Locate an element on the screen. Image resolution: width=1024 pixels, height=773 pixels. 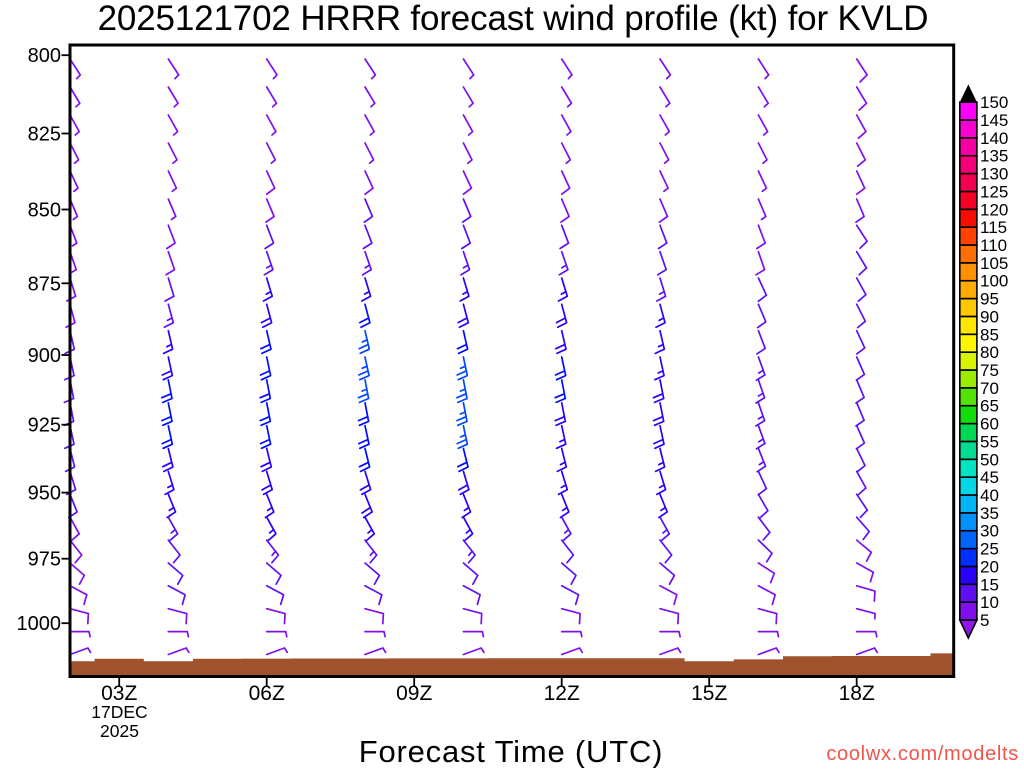
svg-text: 90 is located at coordinates (989, 316).